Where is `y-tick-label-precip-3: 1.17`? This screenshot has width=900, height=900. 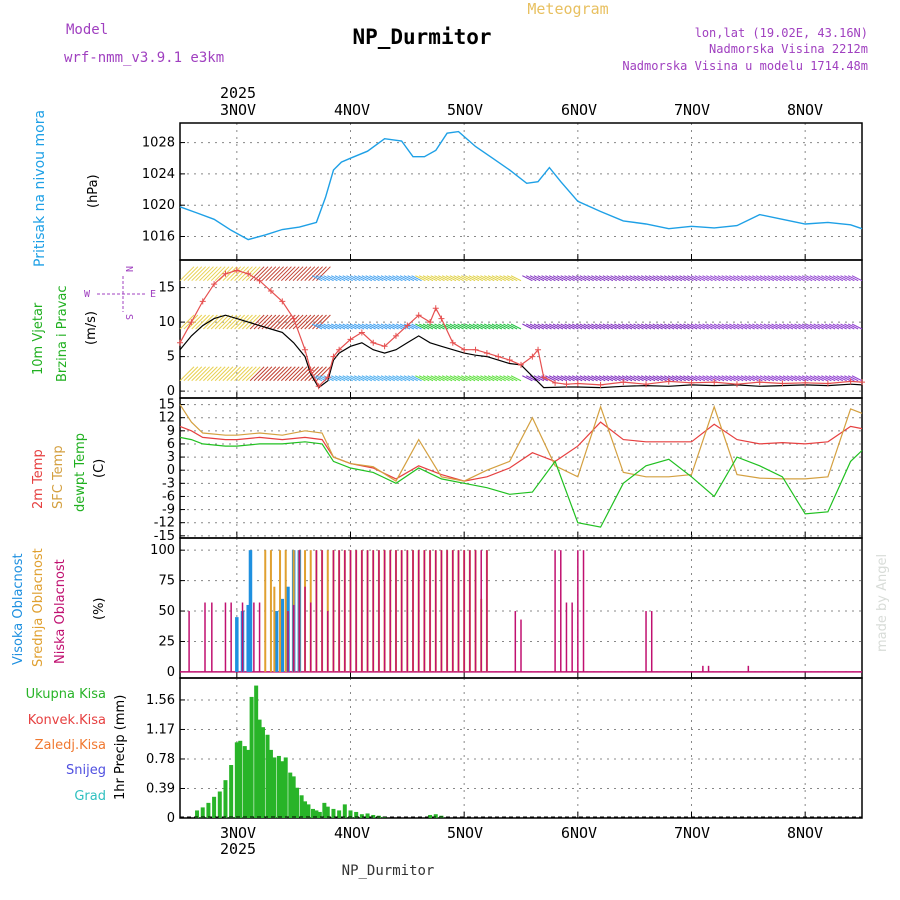 y-tick-label-precip-3: 1.17 is located at coordinates (160, 729).